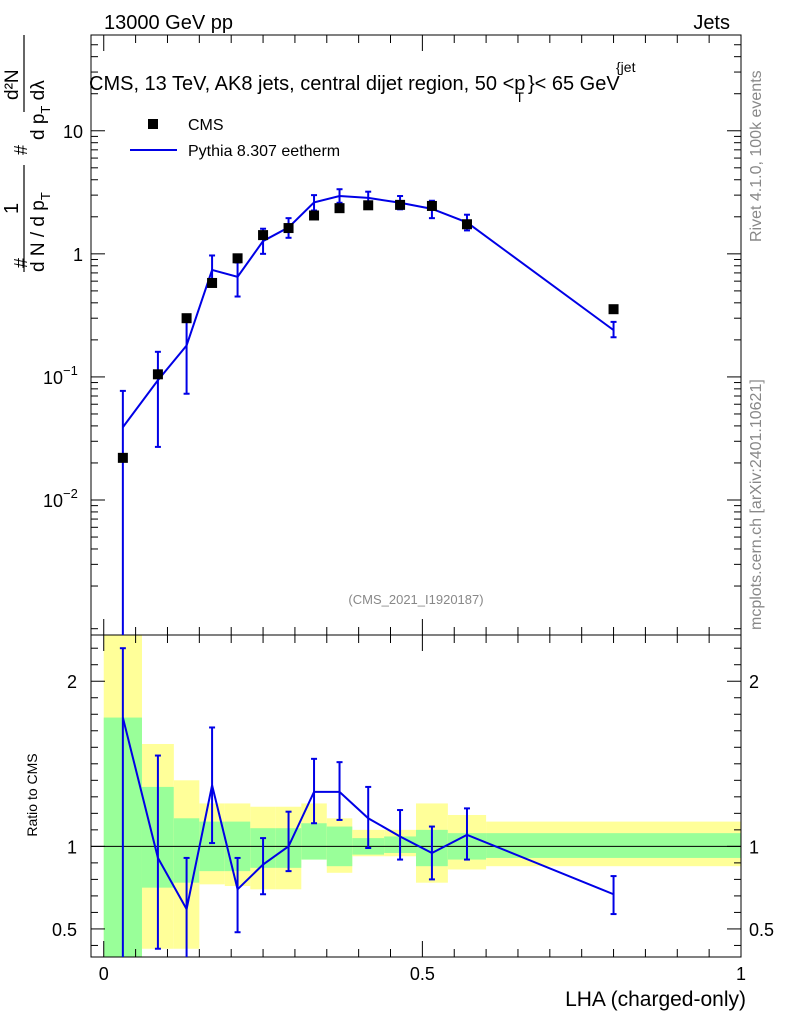  What do you see at coordinates (368, 311) in the screenshot?
I see `mc-line` at bounding box center [368, 311].